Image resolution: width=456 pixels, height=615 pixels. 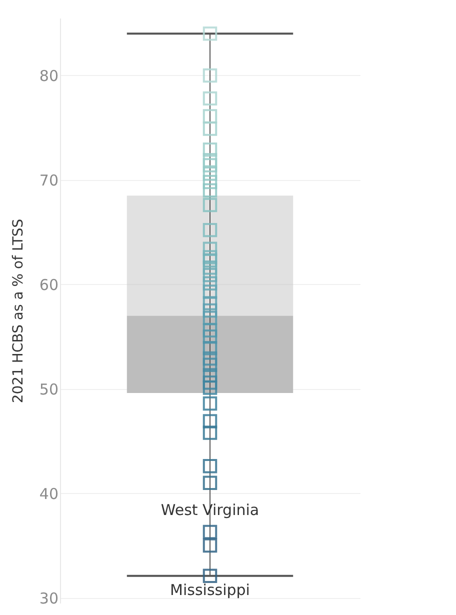 What do you see at coordinates (48, 75) in the screenshot?
I see `y-tick-label: 80` at bounding box center [48, 75].